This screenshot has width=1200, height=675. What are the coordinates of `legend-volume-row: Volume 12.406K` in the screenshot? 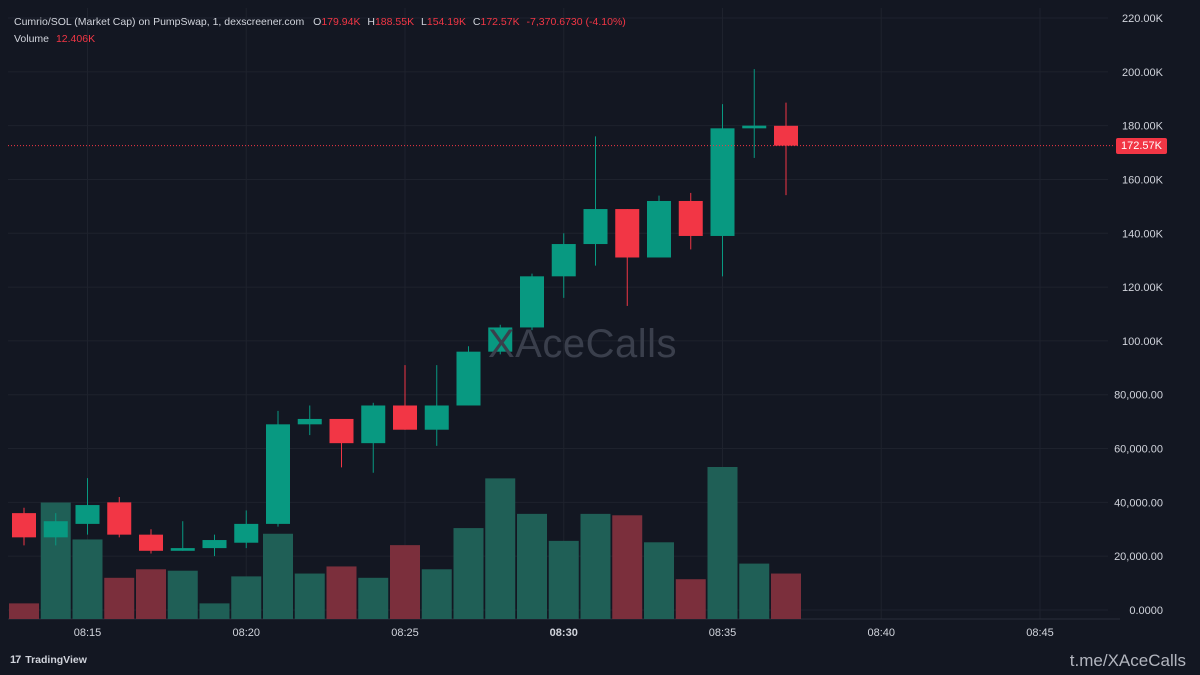 It's located at (322, 39).